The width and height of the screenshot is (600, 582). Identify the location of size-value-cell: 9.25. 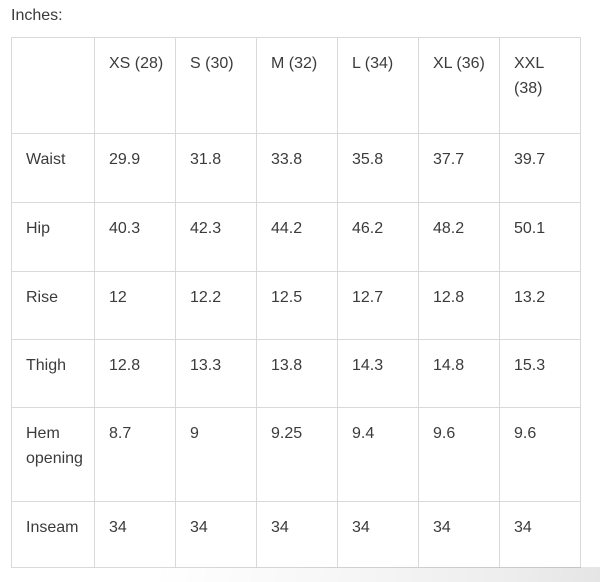
(297, 454).